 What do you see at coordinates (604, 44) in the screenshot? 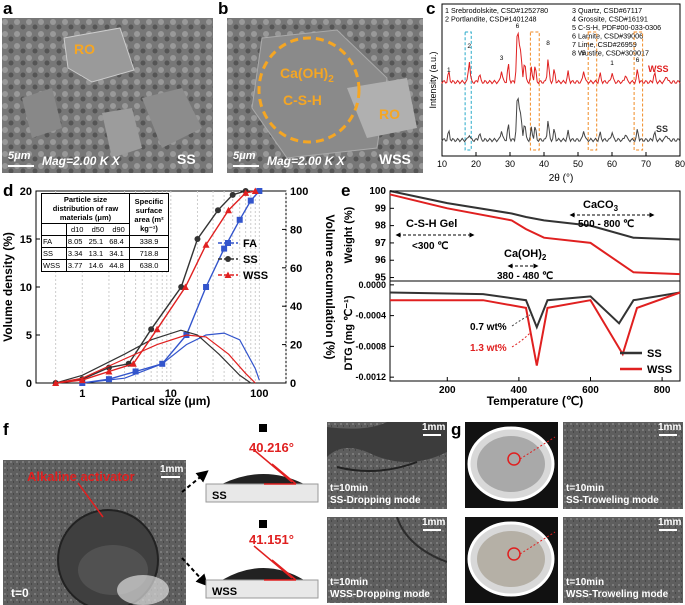
I see `xrd-legend-item: 7 Lime, CSD#26959` at bounding box center [604, 44].